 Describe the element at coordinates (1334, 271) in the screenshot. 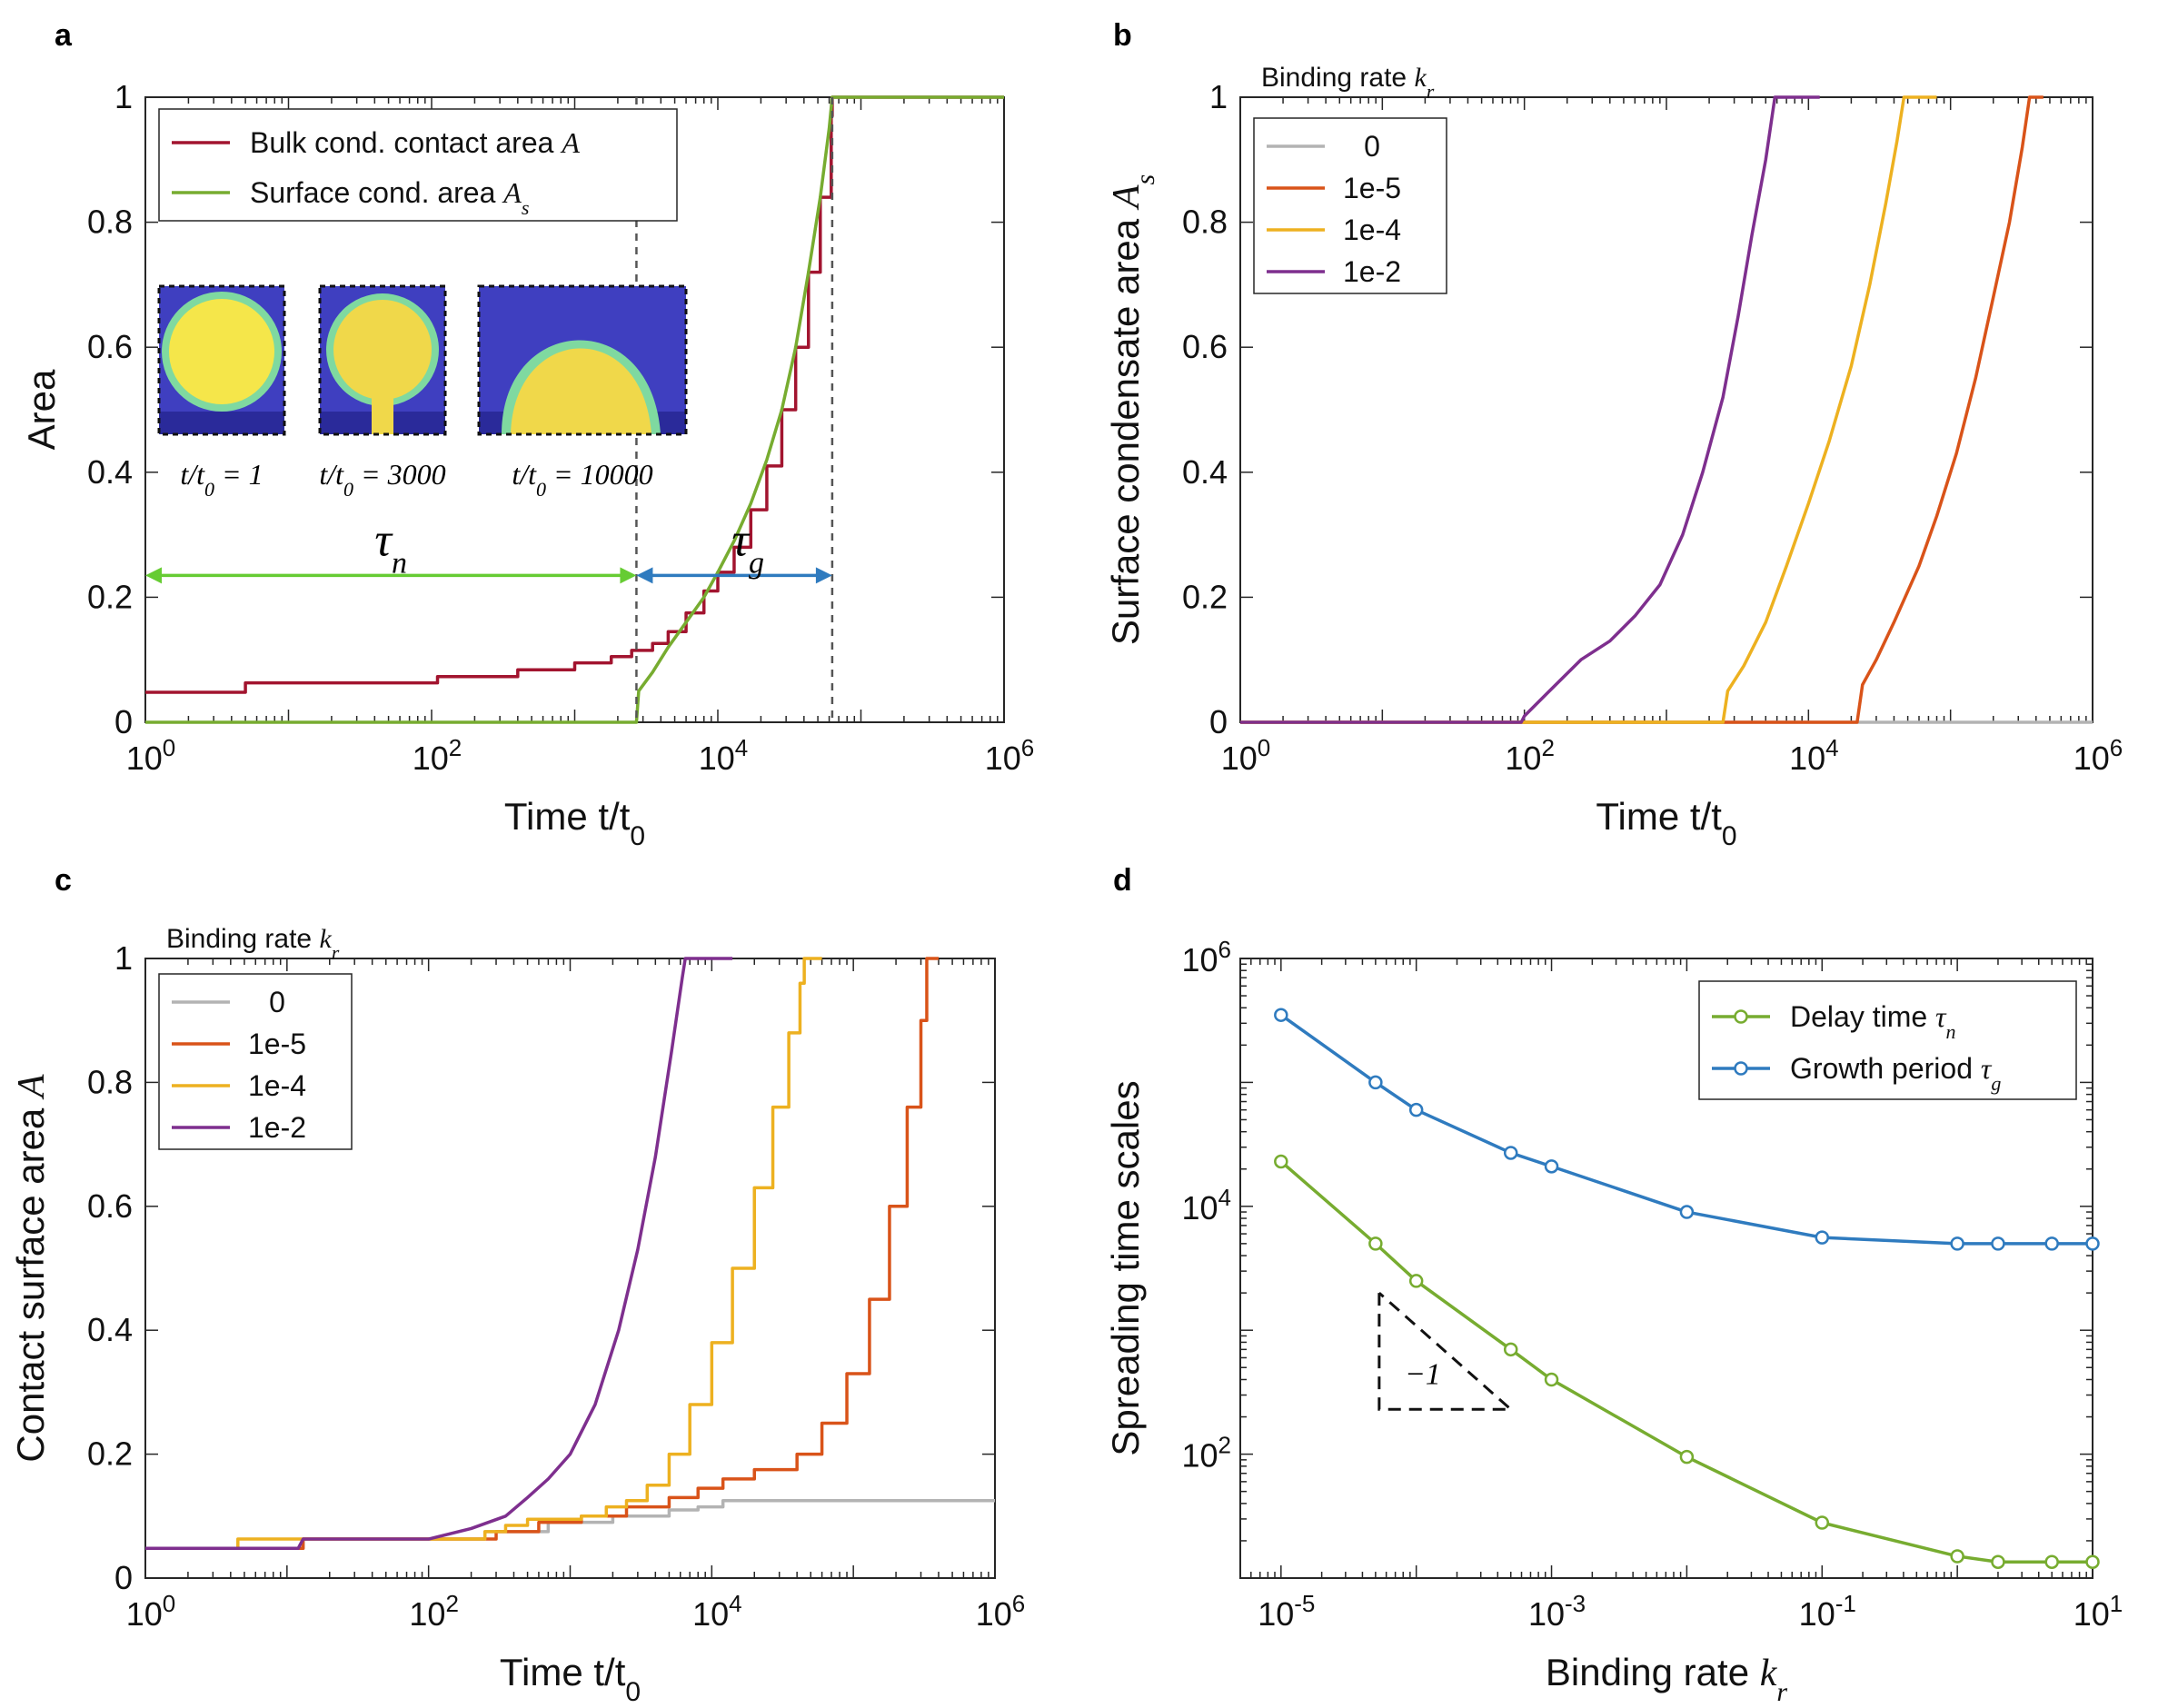

I see `legend-item: 1e-2` at that location.